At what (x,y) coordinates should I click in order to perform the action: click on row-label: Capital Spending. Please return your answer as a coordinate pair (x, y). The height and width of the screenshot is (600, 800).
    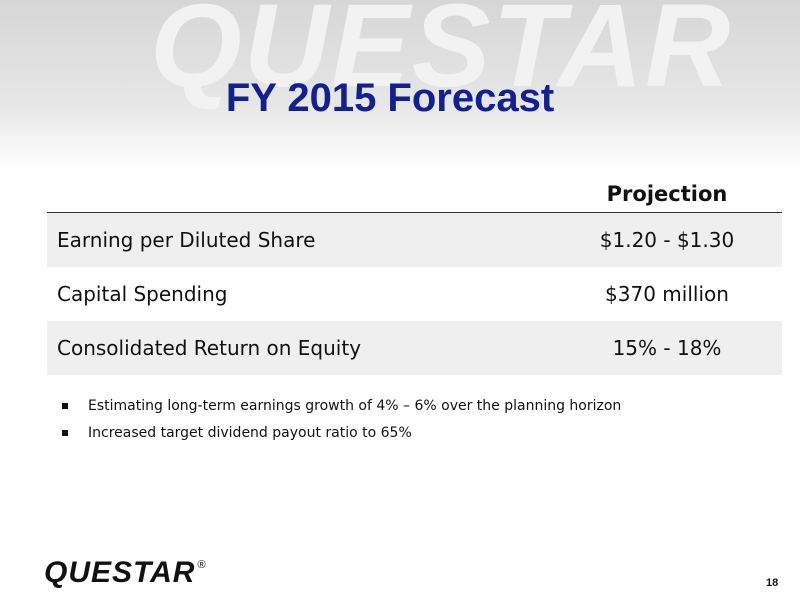
    Looking at the image, I should click on (142, 294).